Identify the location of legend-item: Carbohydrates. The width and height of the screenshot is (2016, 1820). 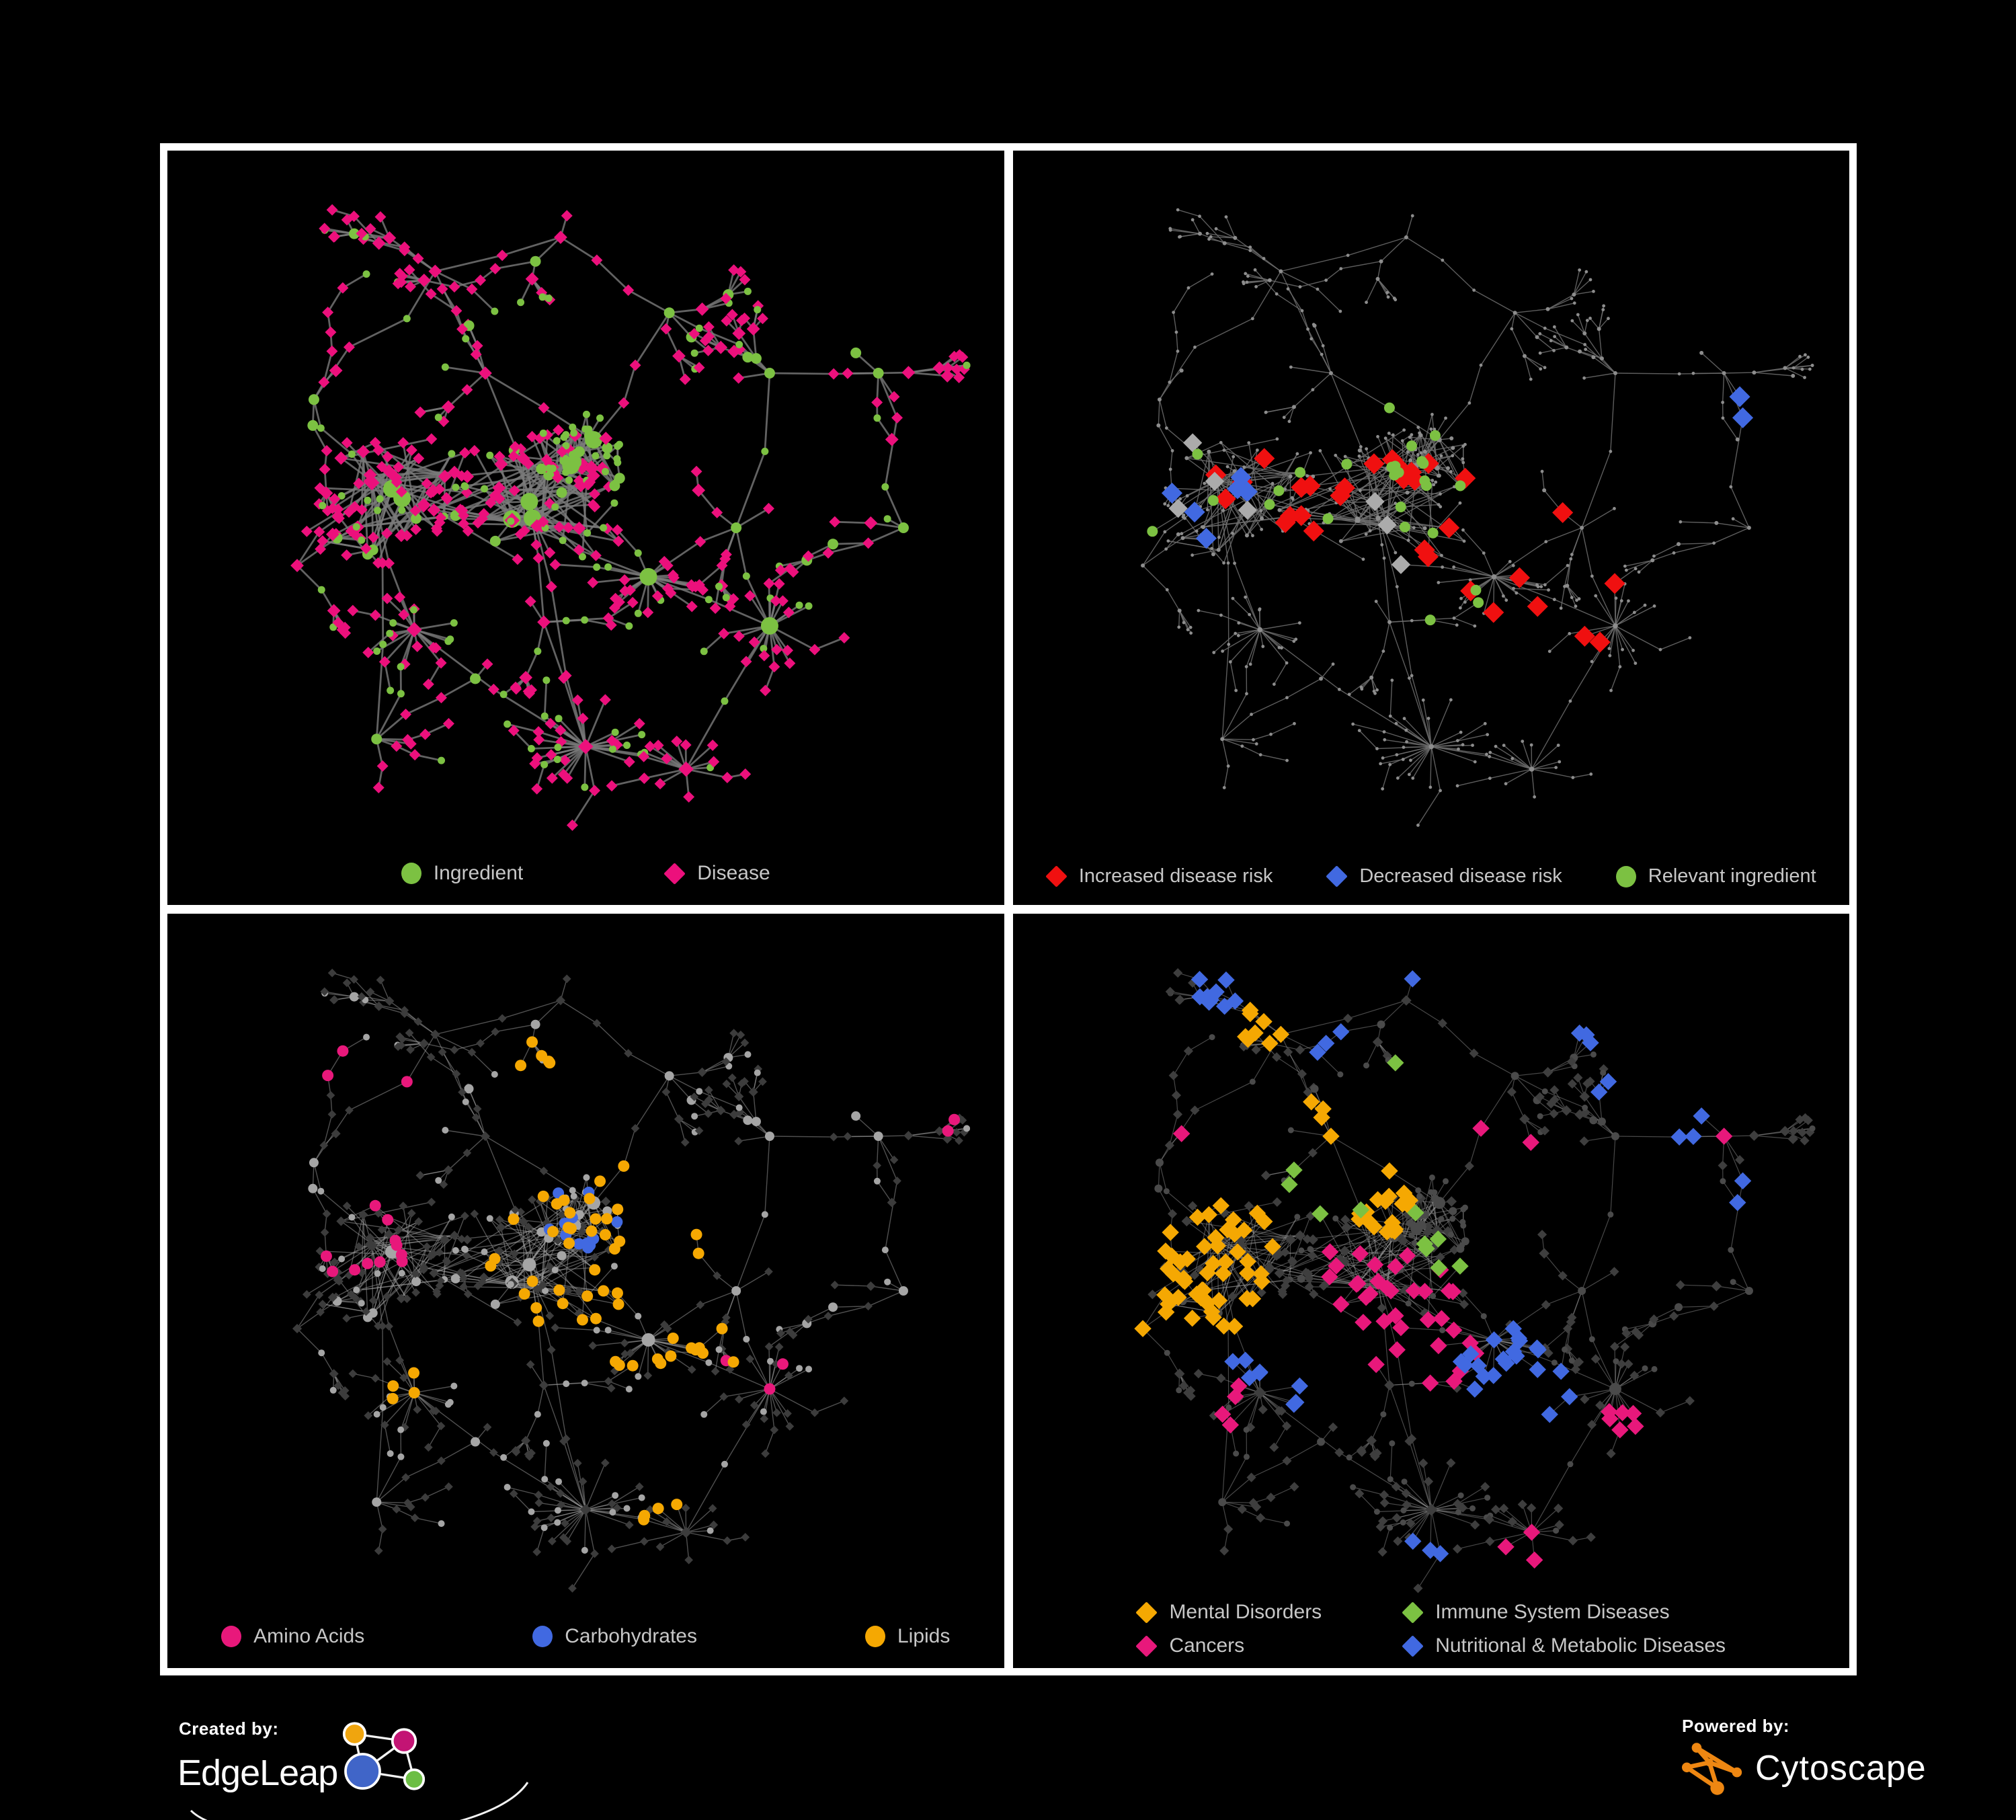
(614, 1636).